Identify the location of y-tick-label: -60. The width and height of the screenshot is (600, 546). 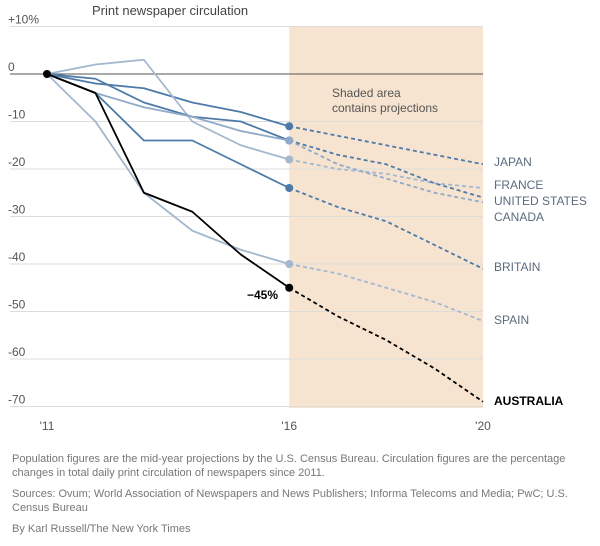
(17, 352).